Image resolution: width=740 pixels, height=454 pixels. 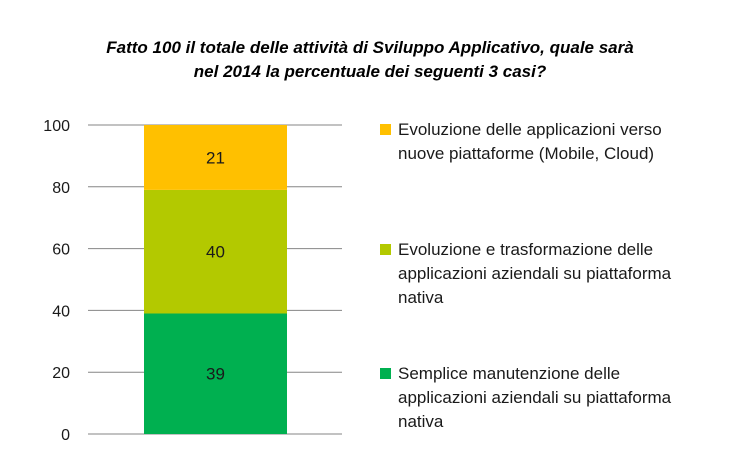 I want to click on legend-swatch-trasformazione, so click(x=385, y=249).